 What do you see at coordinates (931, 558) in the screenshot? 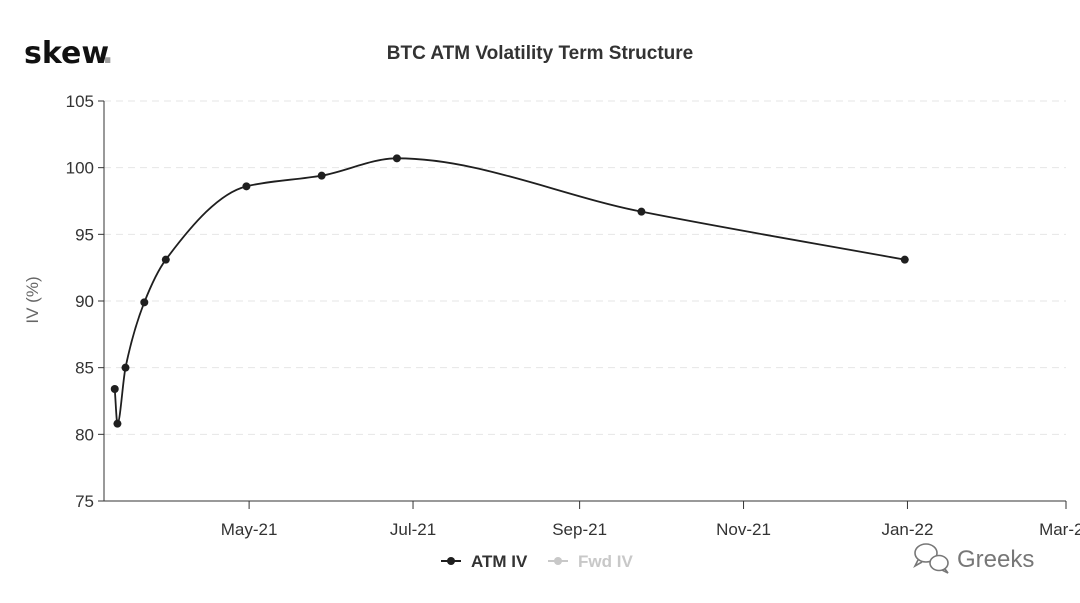
I see `wechat-icon` at bounding box center [931, 558].